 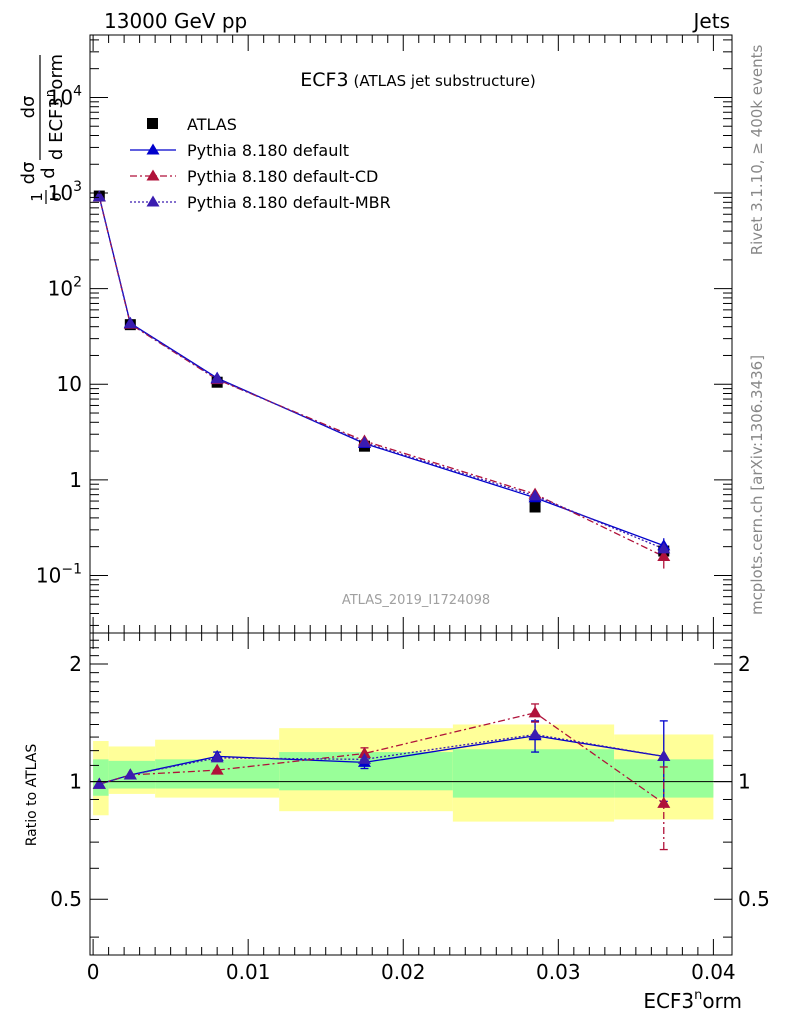 I want to click on main-y-tick-label: 10⁻¹, so click(x=59, y=574).